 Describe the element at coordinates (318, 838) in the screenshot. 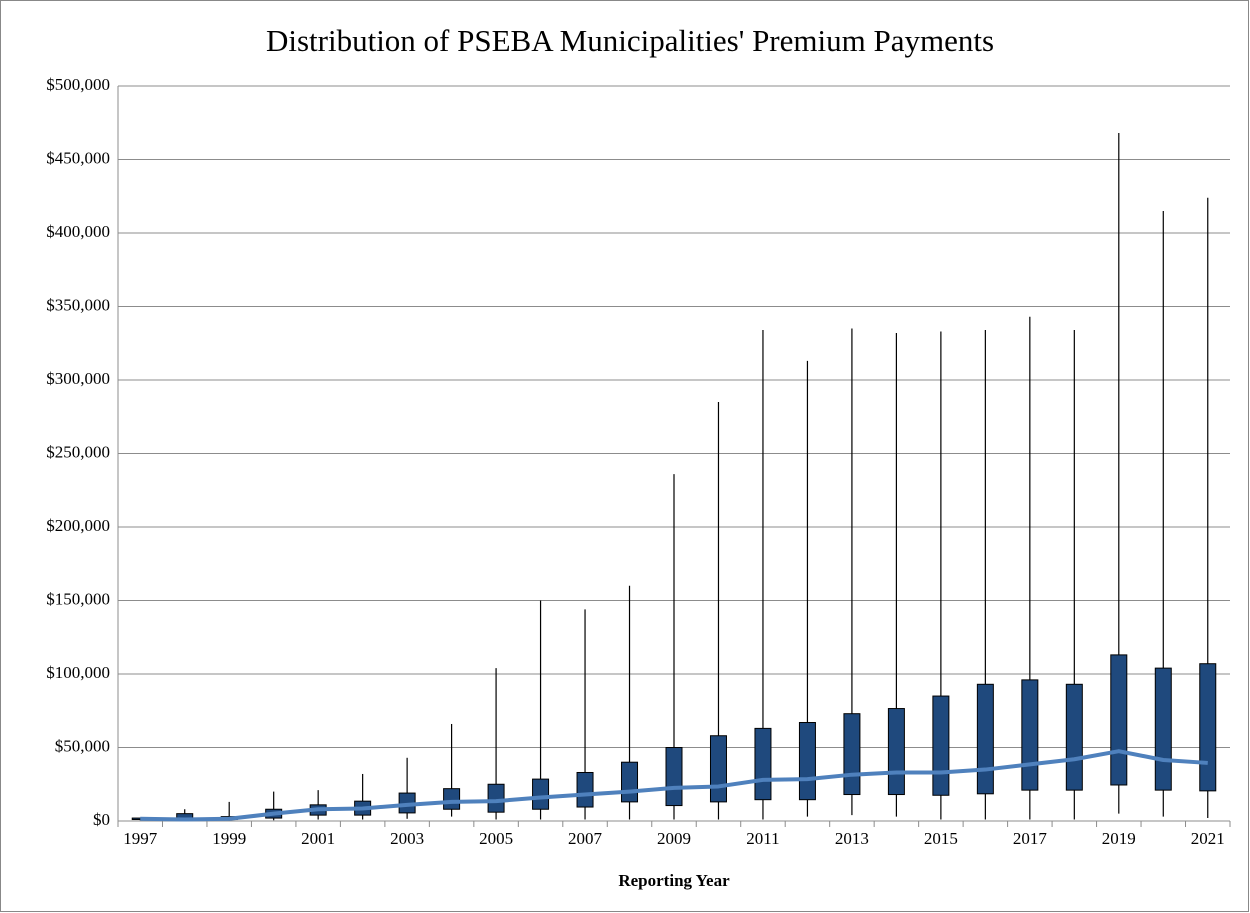

I see `x-tick-label: 2001` at that location.